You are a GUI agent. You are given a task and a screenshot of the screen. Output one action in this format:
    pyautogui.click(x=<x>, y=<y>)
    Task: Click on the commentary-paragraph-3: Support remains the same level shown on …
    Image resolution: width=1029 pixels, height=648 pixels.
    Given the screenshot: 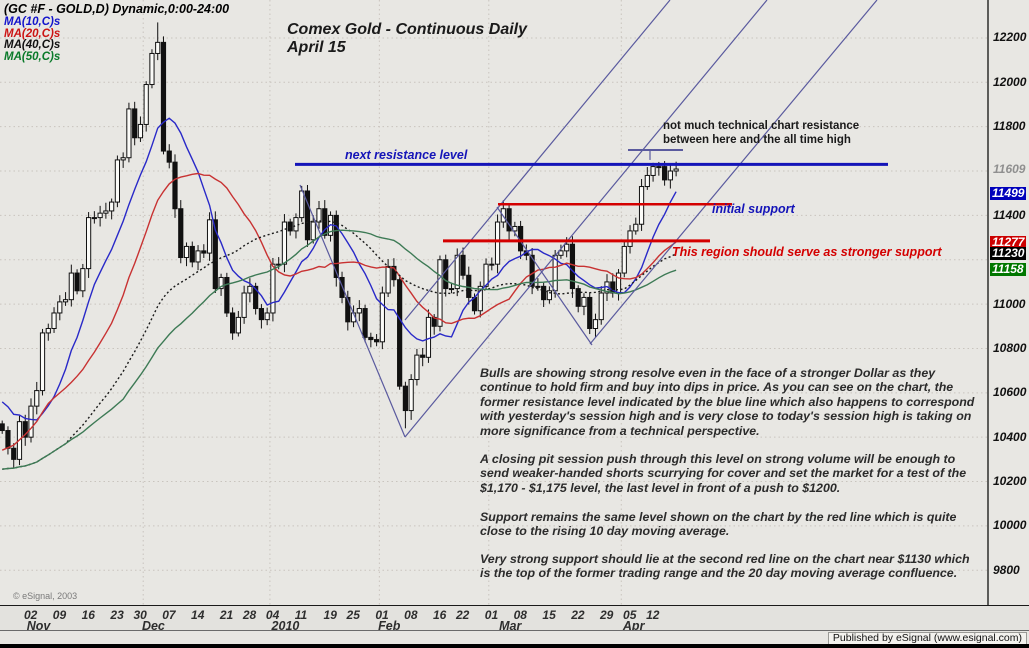 What is the action you would take?
    pyautogui.click(x=718, y=524)
    